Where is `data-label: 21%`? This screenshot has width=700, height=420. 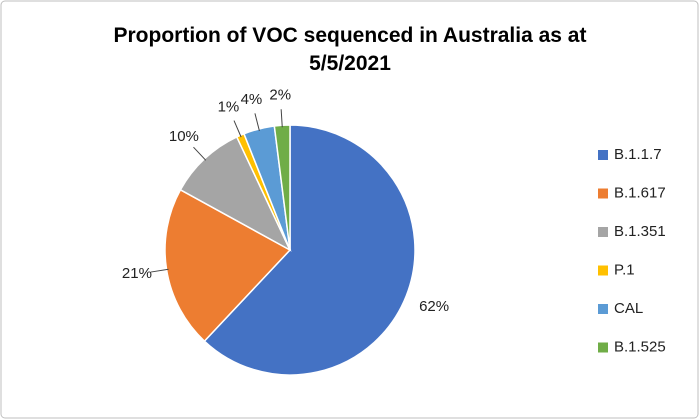 data-label: 21% is located at coordinates (137, 273).